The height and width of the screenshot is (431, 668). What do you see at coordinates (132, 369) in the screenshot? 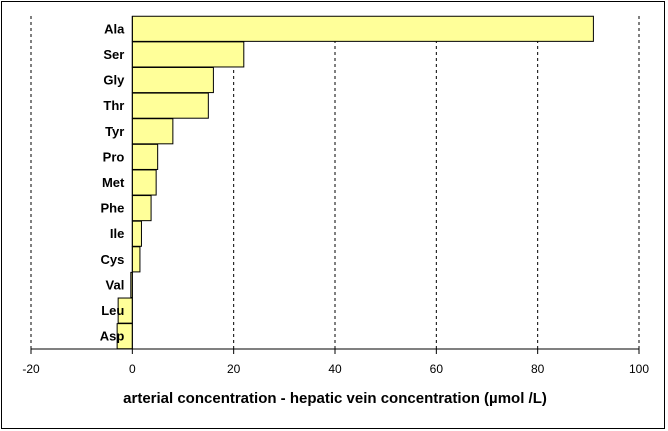
I see `x-tick-label: 0` at bounding box center [132, 369].